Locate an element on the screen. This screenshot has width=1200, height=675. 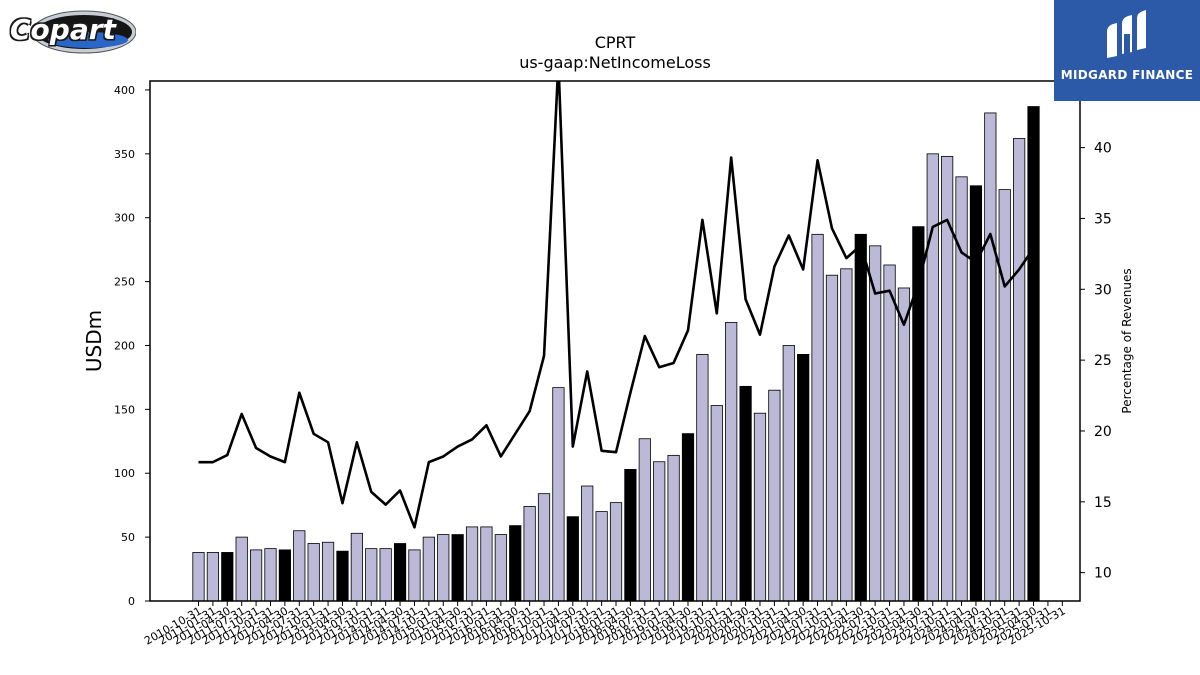
copart-logo-badge is located at coordinates (84, 32).